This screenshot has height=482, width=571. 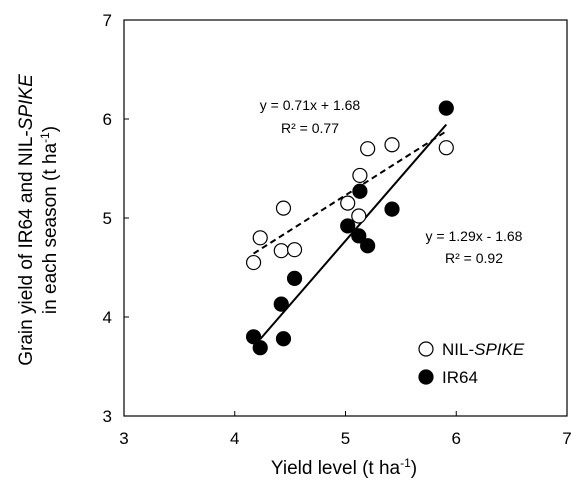 What do you see at coordinates (460, 377) in the screenshot?
I see `legend-label-ir64: IR64` at bounding box center [460, 377].